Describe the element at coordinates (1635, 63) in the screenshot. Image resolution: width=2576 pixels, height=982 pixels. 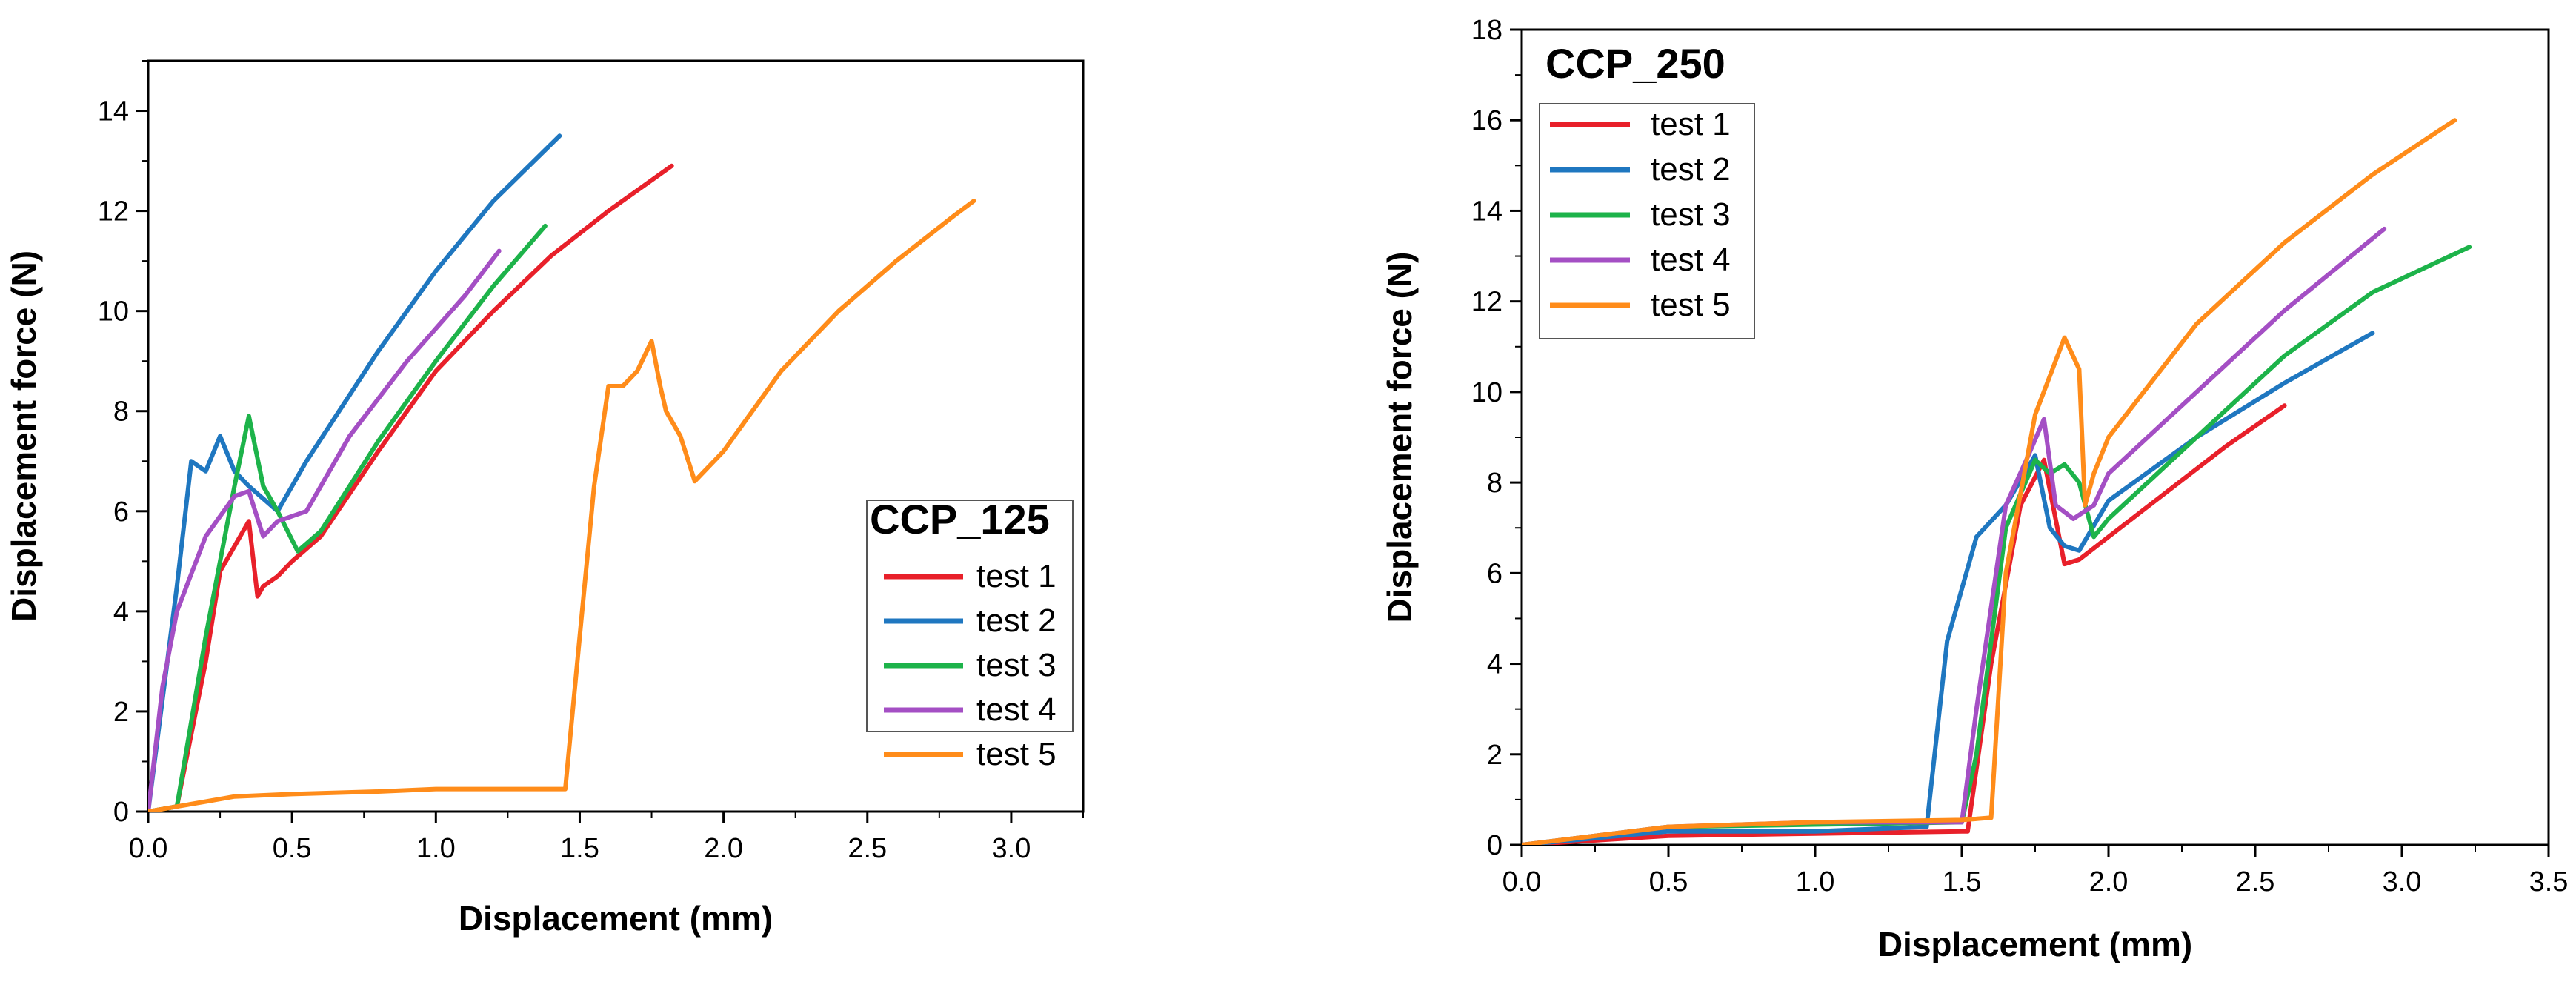
I see `panel-title: CCP_250` at that location.